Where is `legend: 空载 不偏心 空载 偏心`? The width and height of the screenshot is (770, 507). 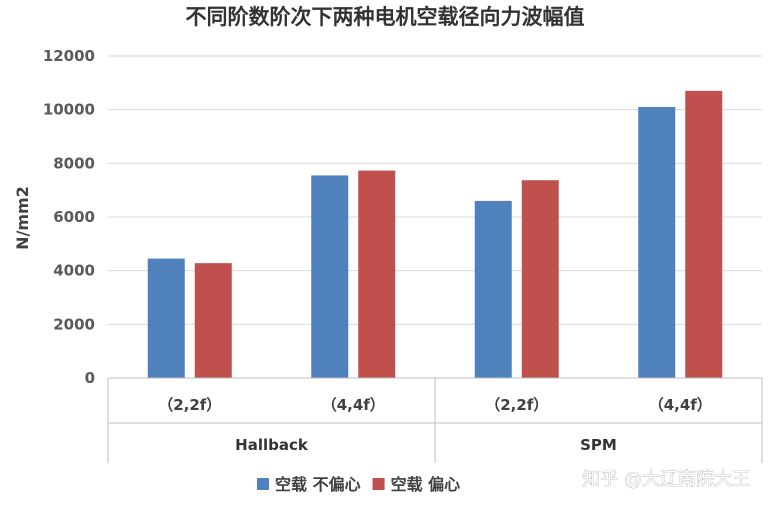
legend: 空载 不偏心 空载 偏心 is located at coordinates (358, 484).